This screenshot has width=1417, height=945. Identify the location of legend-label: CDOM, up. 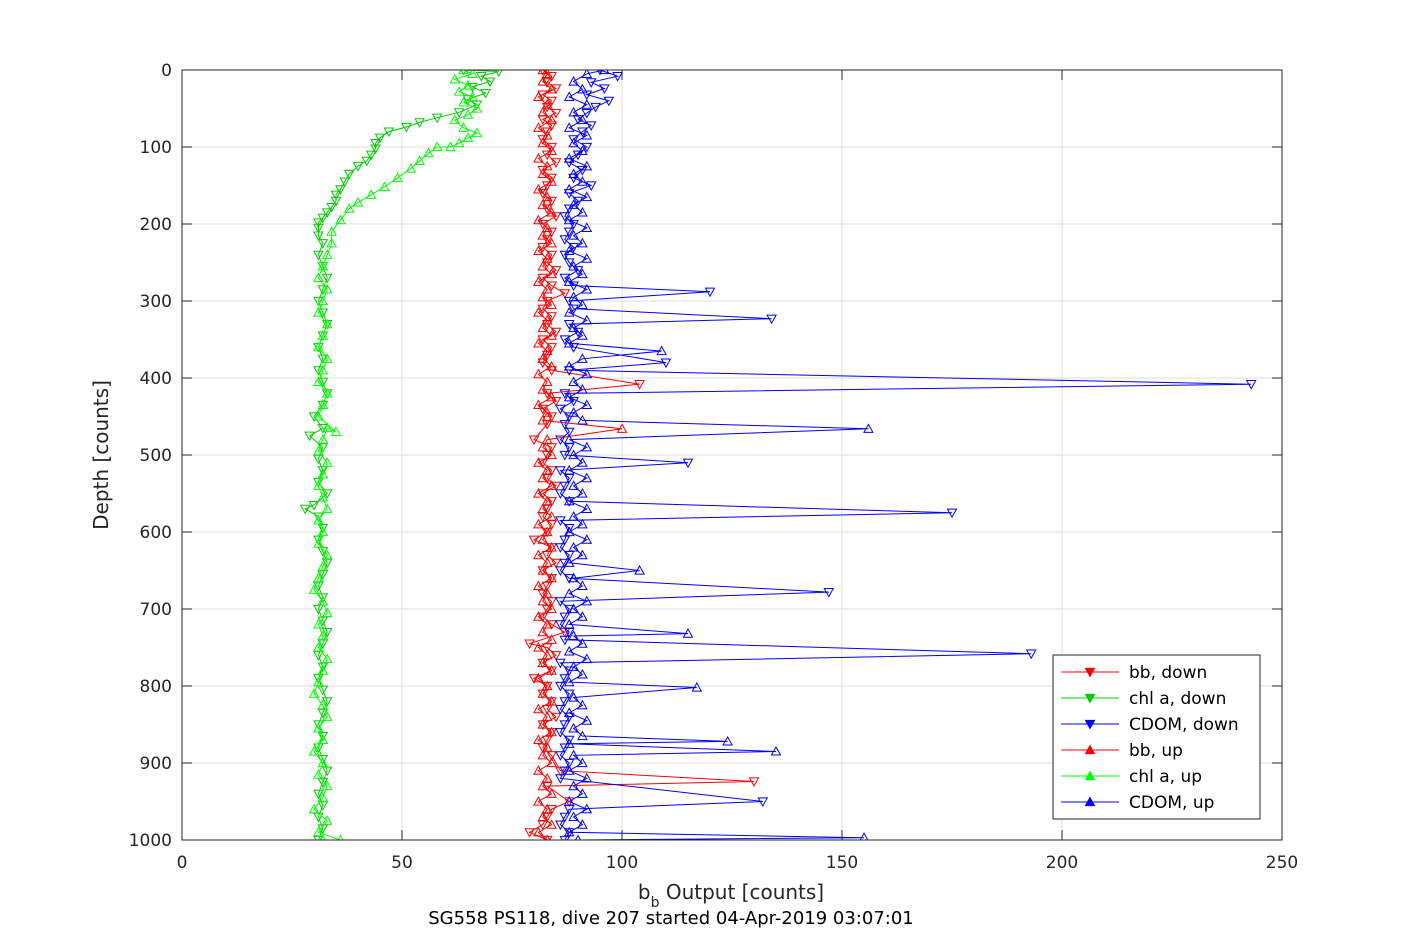
(1171, 803).